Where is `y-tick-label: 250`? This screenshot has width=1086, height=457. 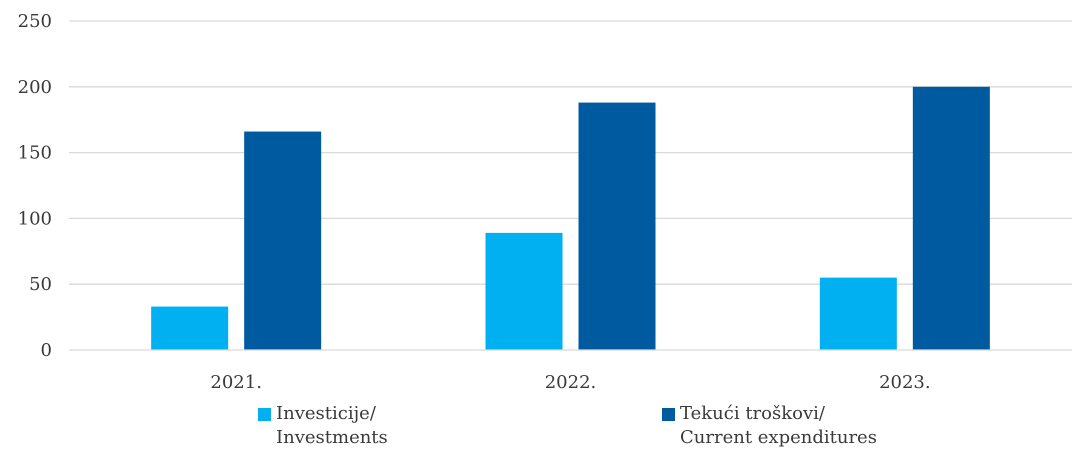 y-tick-label: 250 is located at coordinates (35, 21).